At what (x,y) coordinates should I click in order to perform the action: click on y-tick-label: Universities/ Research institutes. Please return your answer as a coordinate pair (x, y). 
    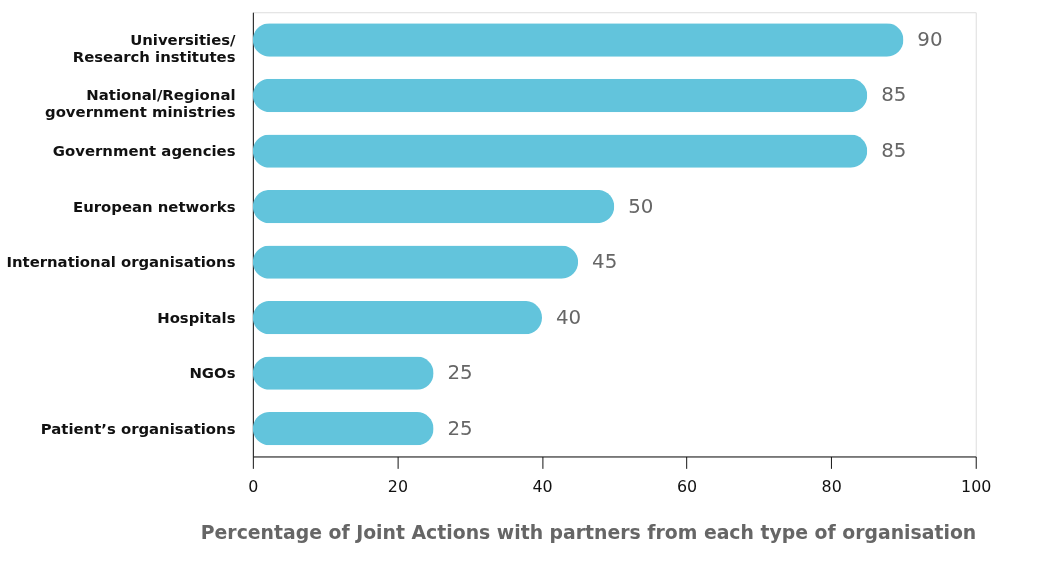
    Looking at the image, I should click on (154, 48).